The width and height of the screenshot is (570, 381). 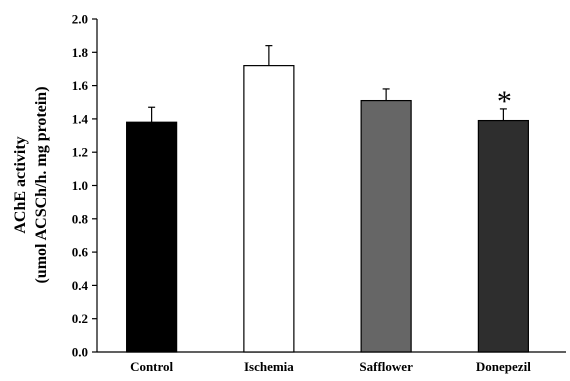 I want to click on y-tick-label: 0.6, so click(x=80, y=252).